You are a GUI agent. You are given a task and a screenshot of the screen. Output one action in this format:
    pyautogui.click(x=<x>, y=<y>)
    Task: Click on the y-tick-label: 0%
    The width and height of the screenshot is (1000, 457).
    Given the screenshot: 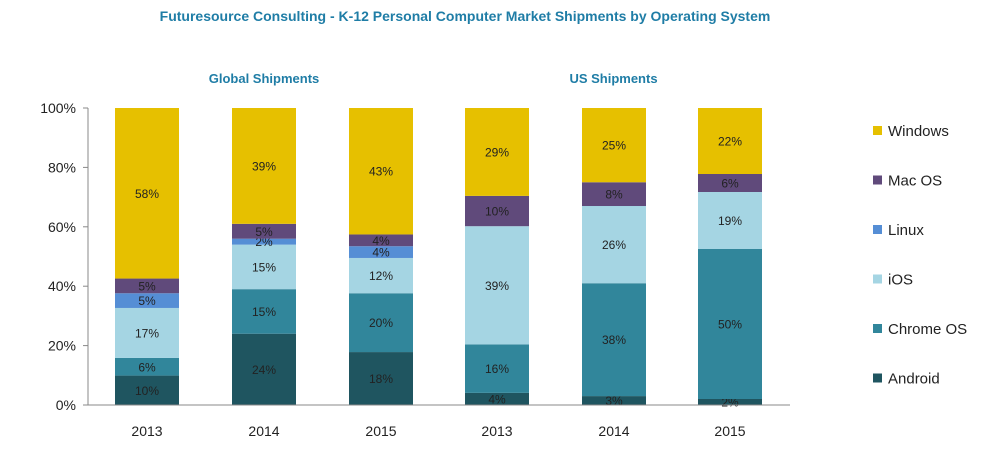 What is the action you would take?
    pyautogui.click(x=66, y=405)
    